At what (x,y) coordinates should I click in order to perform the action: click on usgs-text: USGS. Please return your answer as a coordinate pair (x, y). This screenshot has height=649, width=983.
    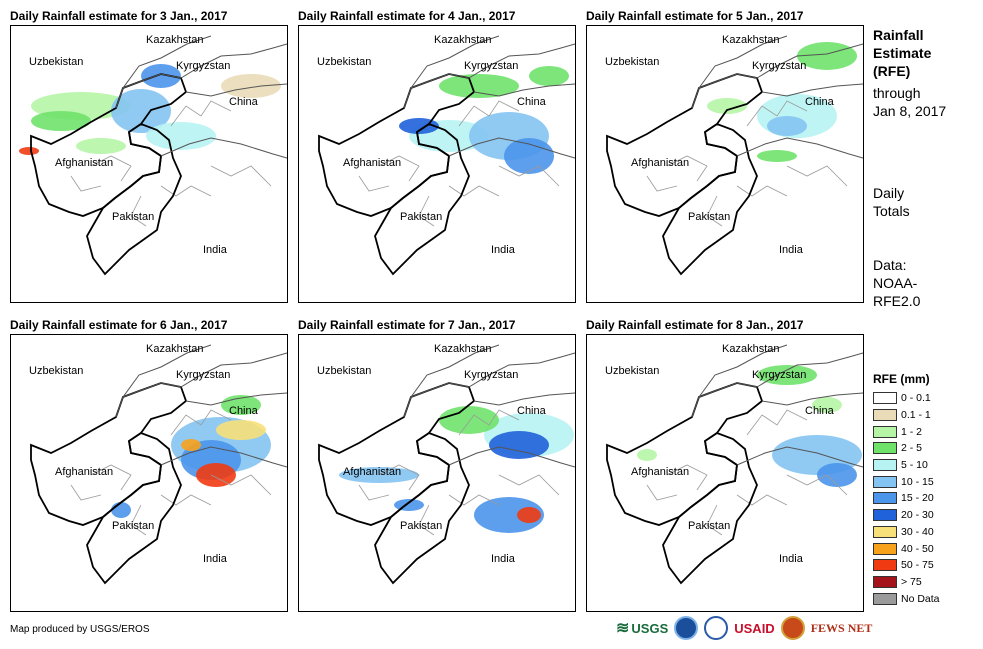
    Looking at the image, I should click on (650, 628).